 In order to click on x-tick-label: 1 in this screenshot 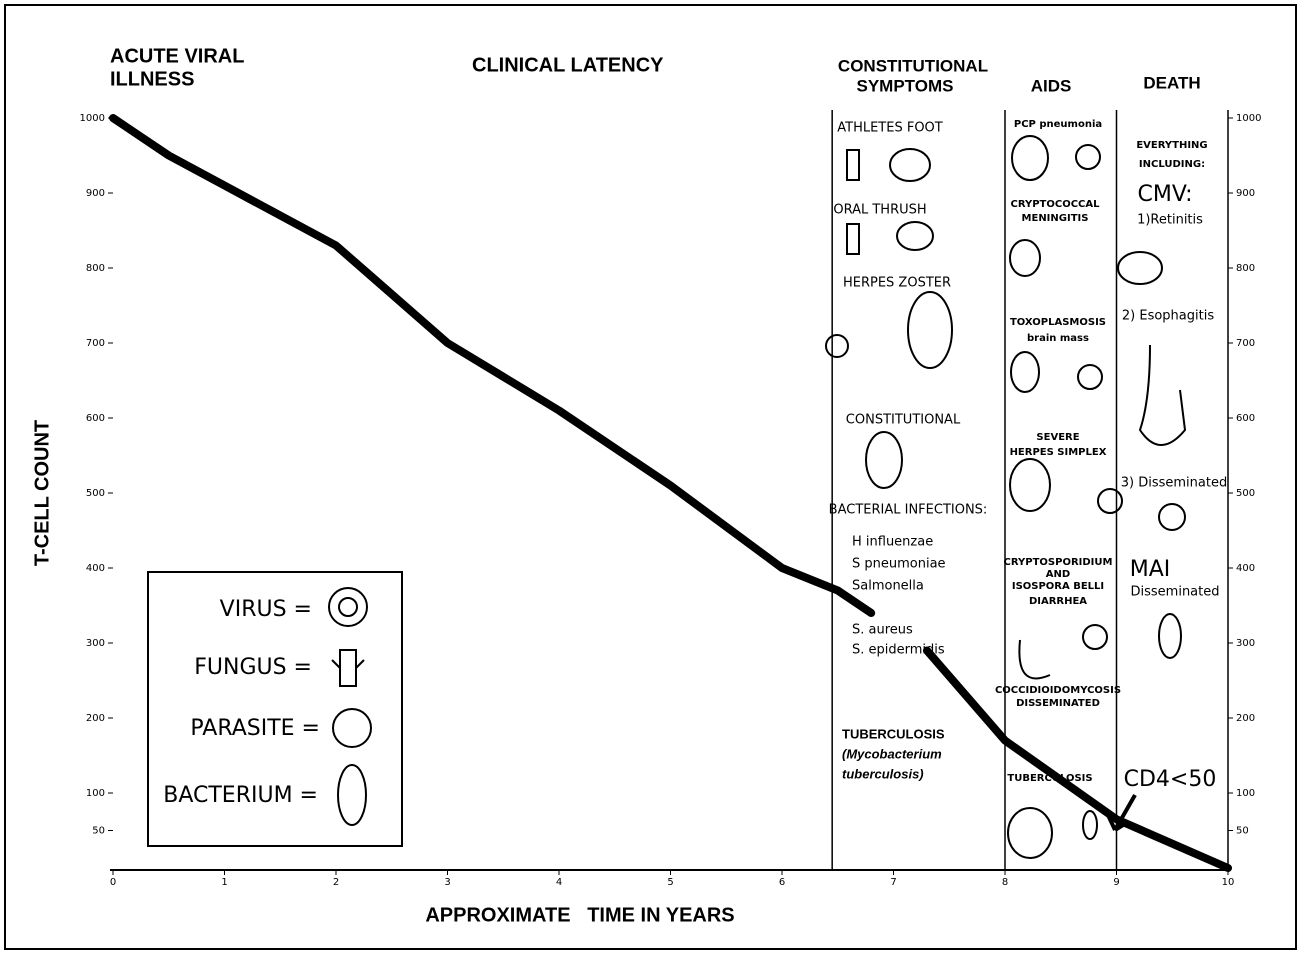, I will do `click(224, 882)`.